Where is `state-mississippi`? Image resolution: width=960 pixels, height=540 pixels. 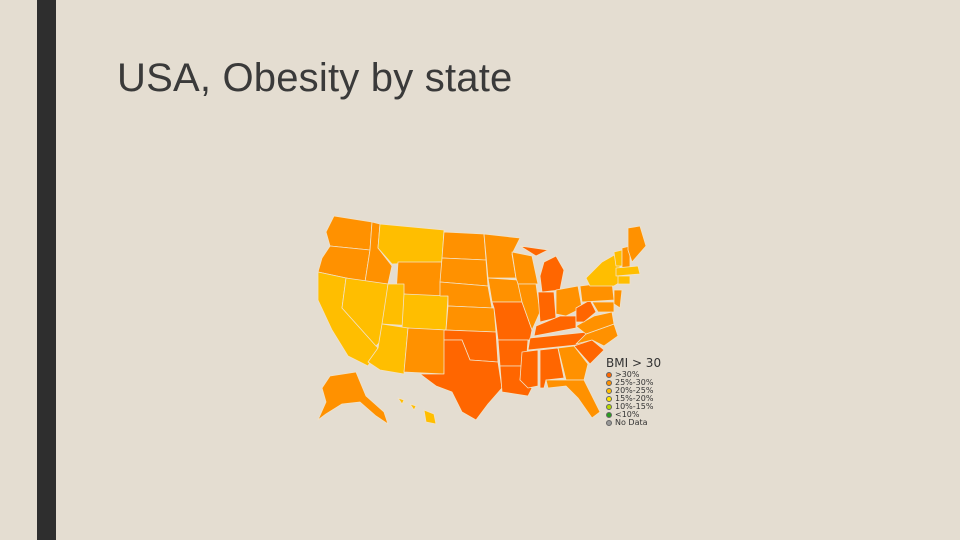 state-mississippi is located at coordinates (529, 369).